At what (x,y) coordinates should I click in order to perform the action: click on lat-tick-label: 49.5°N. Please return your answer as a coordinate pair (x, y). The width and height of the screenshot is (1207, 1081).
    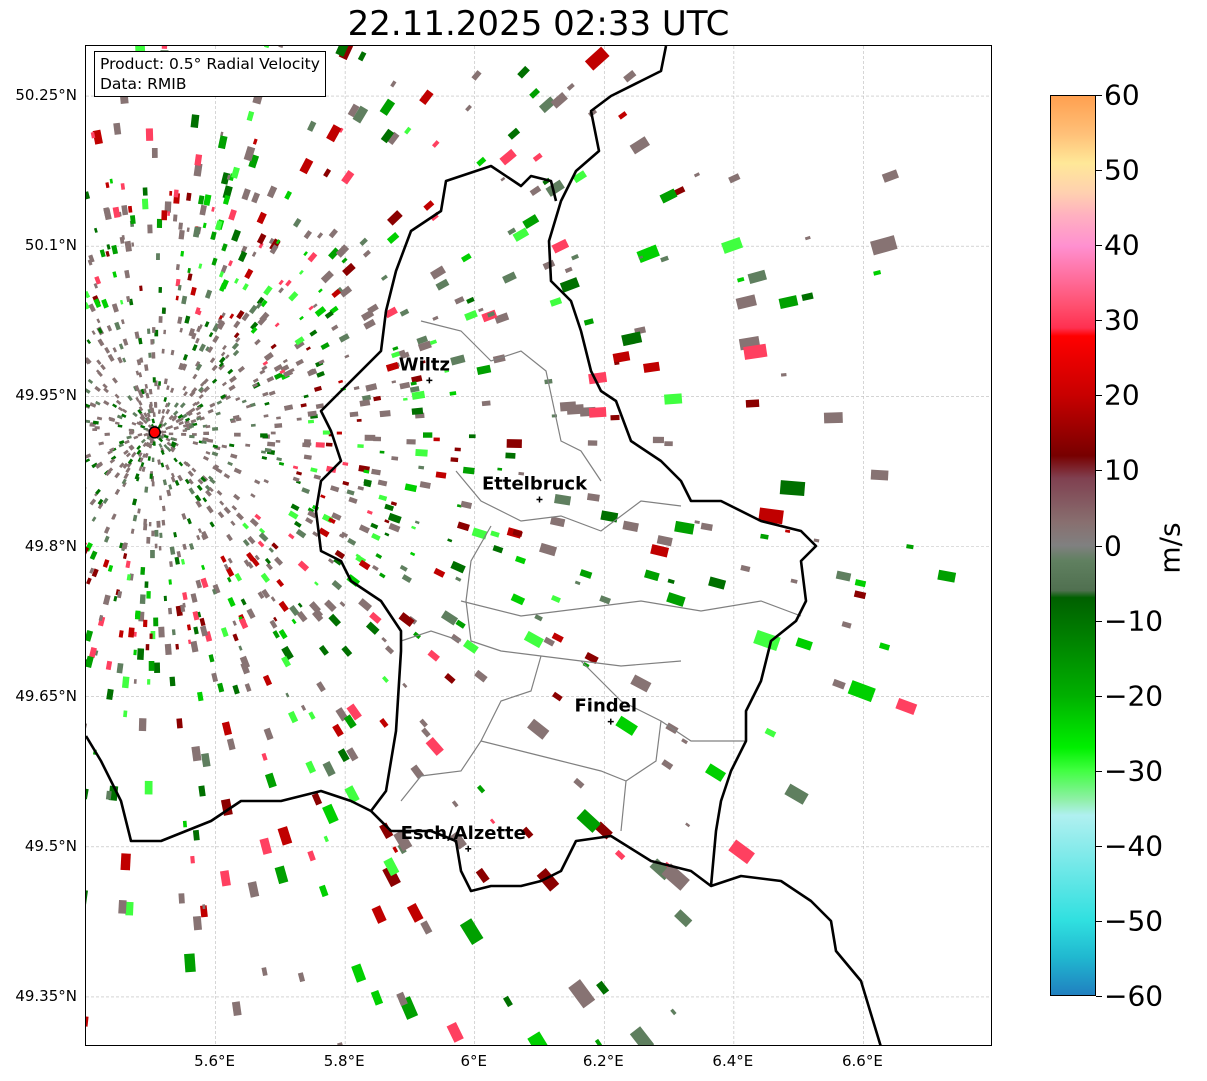
    Looking at the image, I should click on (50, 845).